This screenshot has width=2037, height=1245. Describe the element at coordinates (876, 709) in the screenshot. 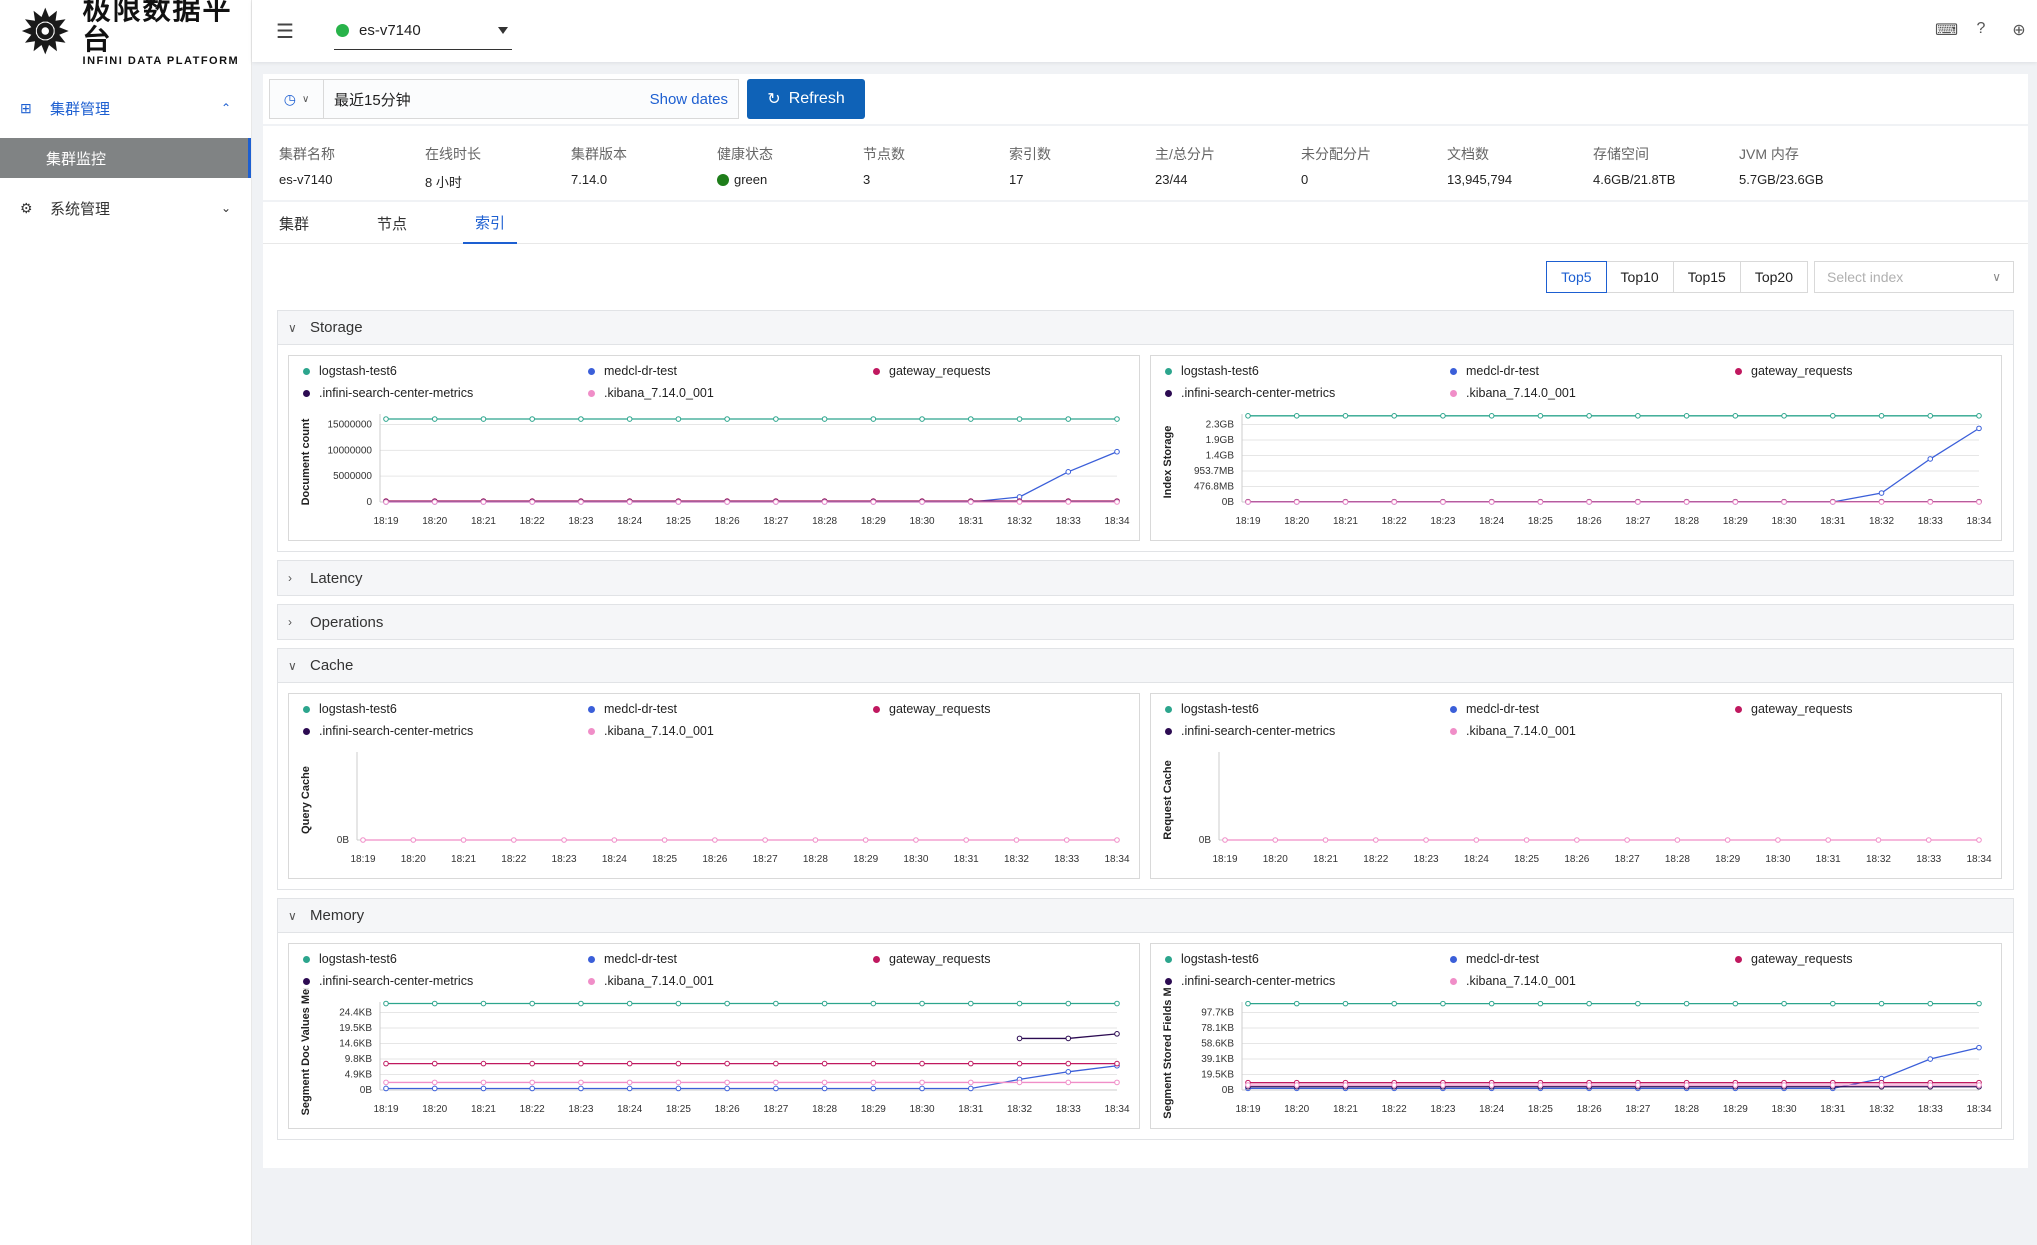

I see `legend-dot` at that location.